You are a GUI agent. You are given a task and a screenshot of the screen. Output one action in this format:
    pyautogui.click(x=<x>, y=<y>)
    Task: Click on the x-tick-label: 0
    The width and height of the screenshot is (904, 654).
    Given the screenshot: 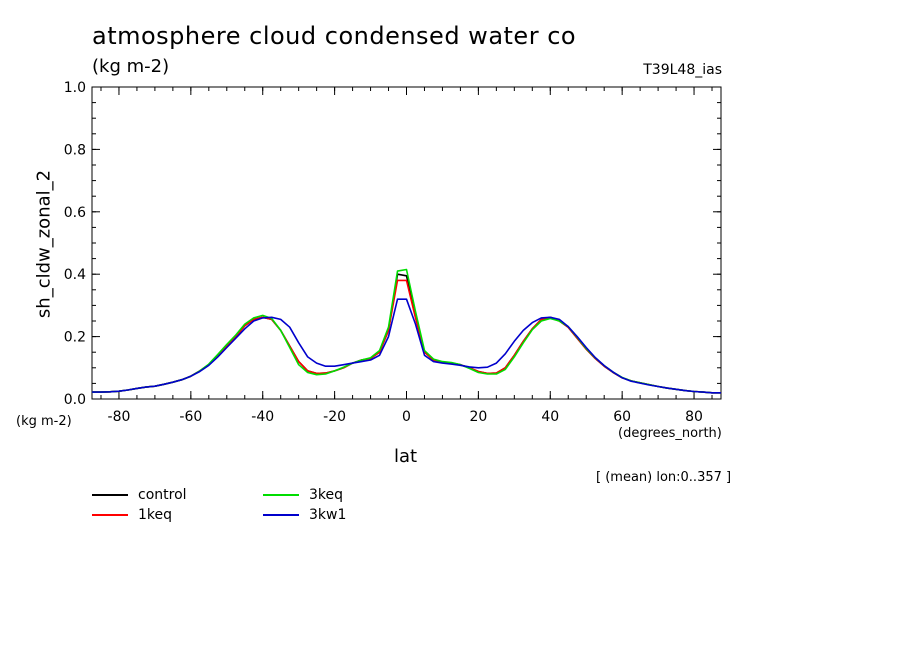 What is the action you would take?
    pyautogui.click(x=406, y=417)
    